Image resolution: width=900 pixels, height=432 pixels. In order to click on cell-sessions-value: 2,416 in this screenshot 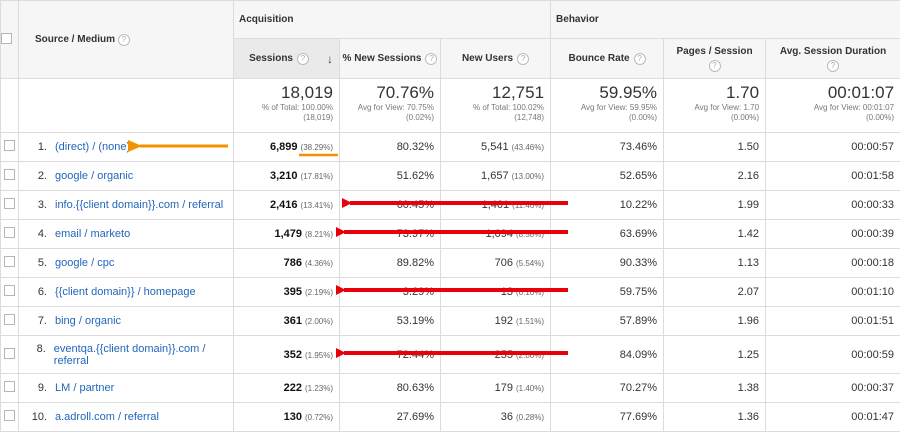, I will do `click(284, 205)`.